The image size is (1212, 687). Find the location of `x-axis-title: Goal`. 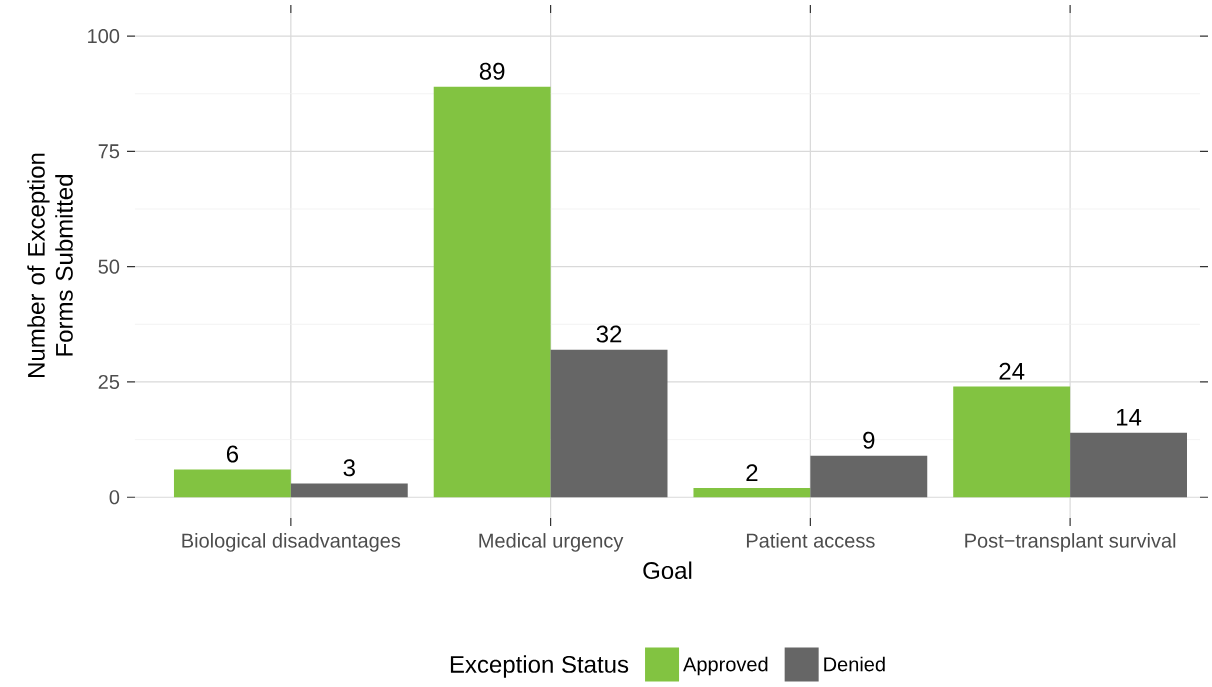

x-axis-title: Goal is located at coordinates (667, 570).